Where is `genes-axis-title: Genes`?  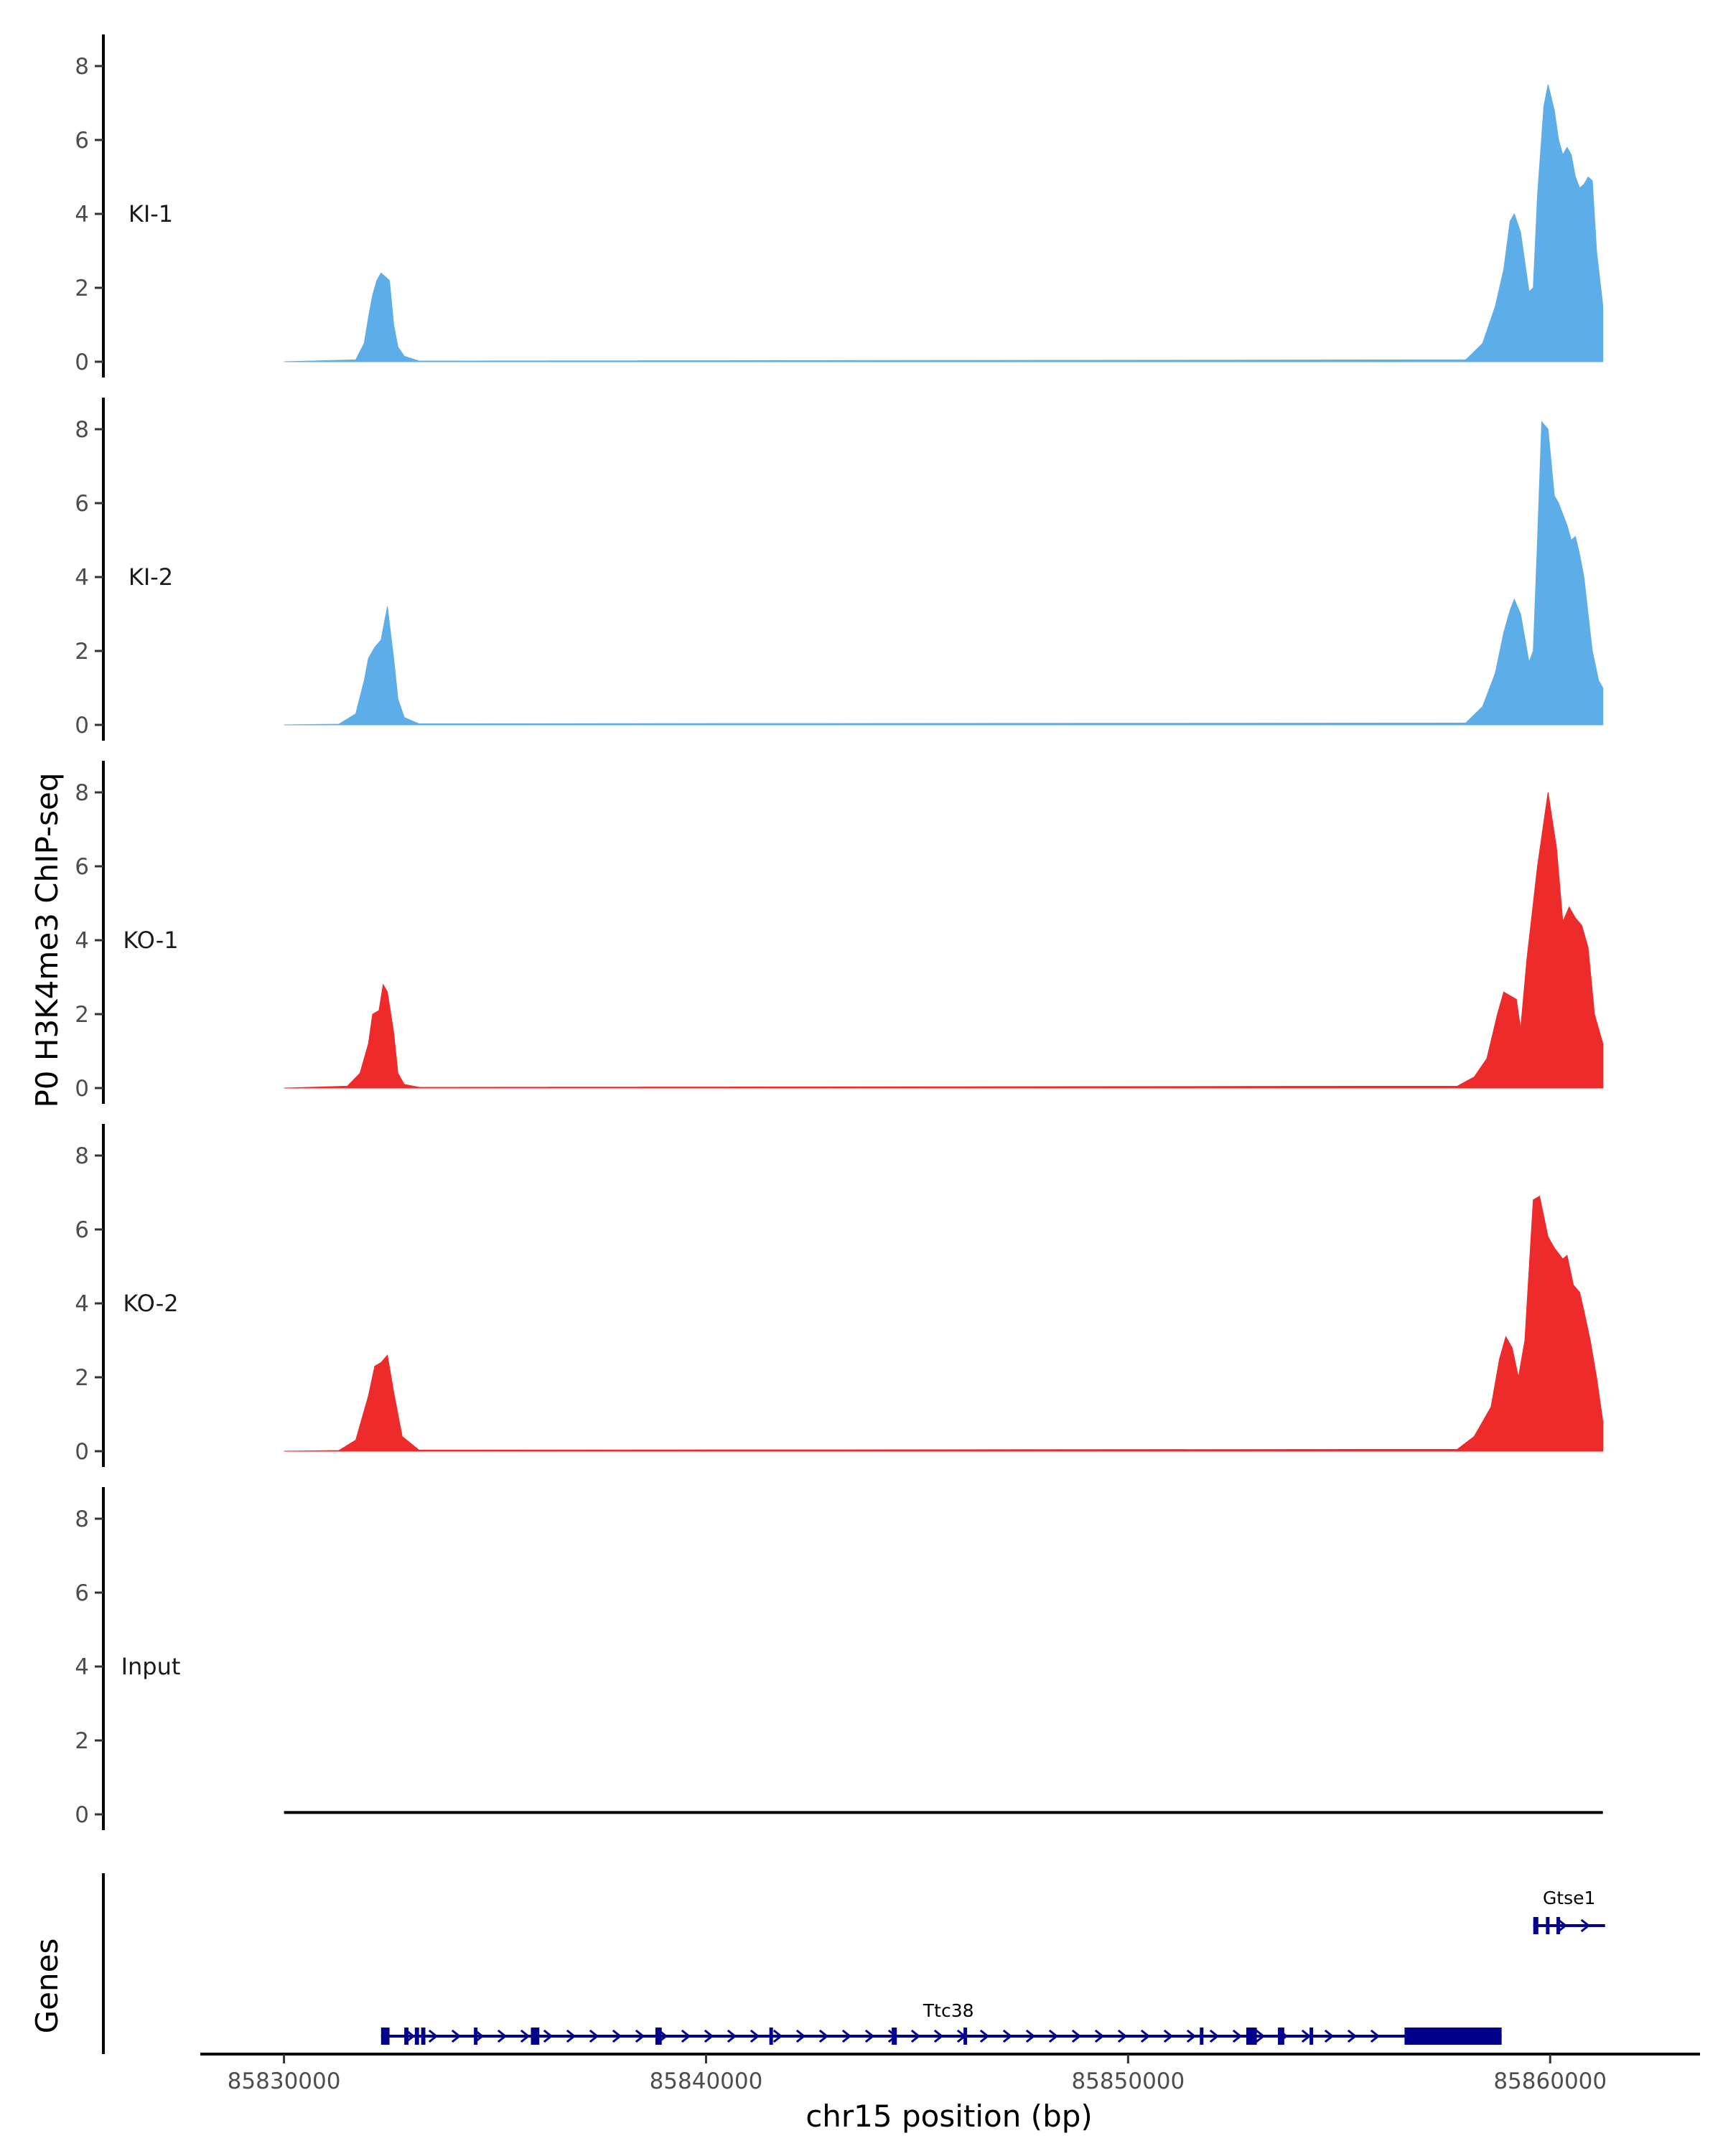 genes-axis-title: Genes is located at coordinates (47, 1986).